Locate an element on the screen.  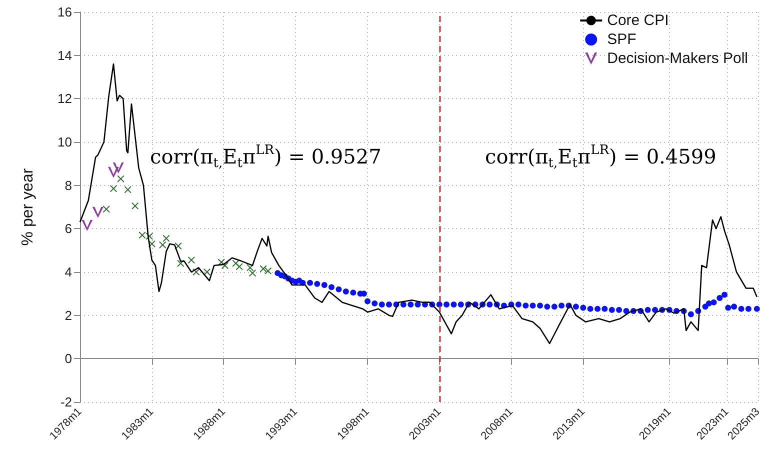
y-tick-label: 6 is located at coordinates (68, 228).